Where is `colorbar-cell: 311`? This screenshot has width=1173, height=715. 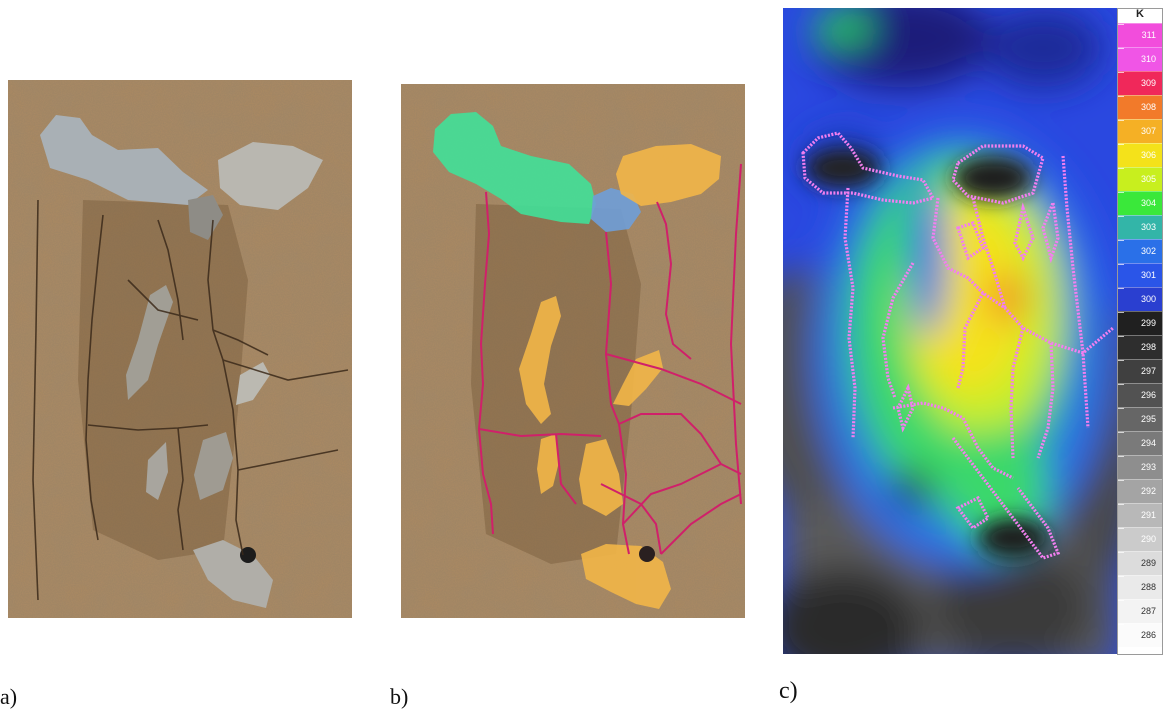 colorbar-cell: 311 is located at coordinates (1140, 35).